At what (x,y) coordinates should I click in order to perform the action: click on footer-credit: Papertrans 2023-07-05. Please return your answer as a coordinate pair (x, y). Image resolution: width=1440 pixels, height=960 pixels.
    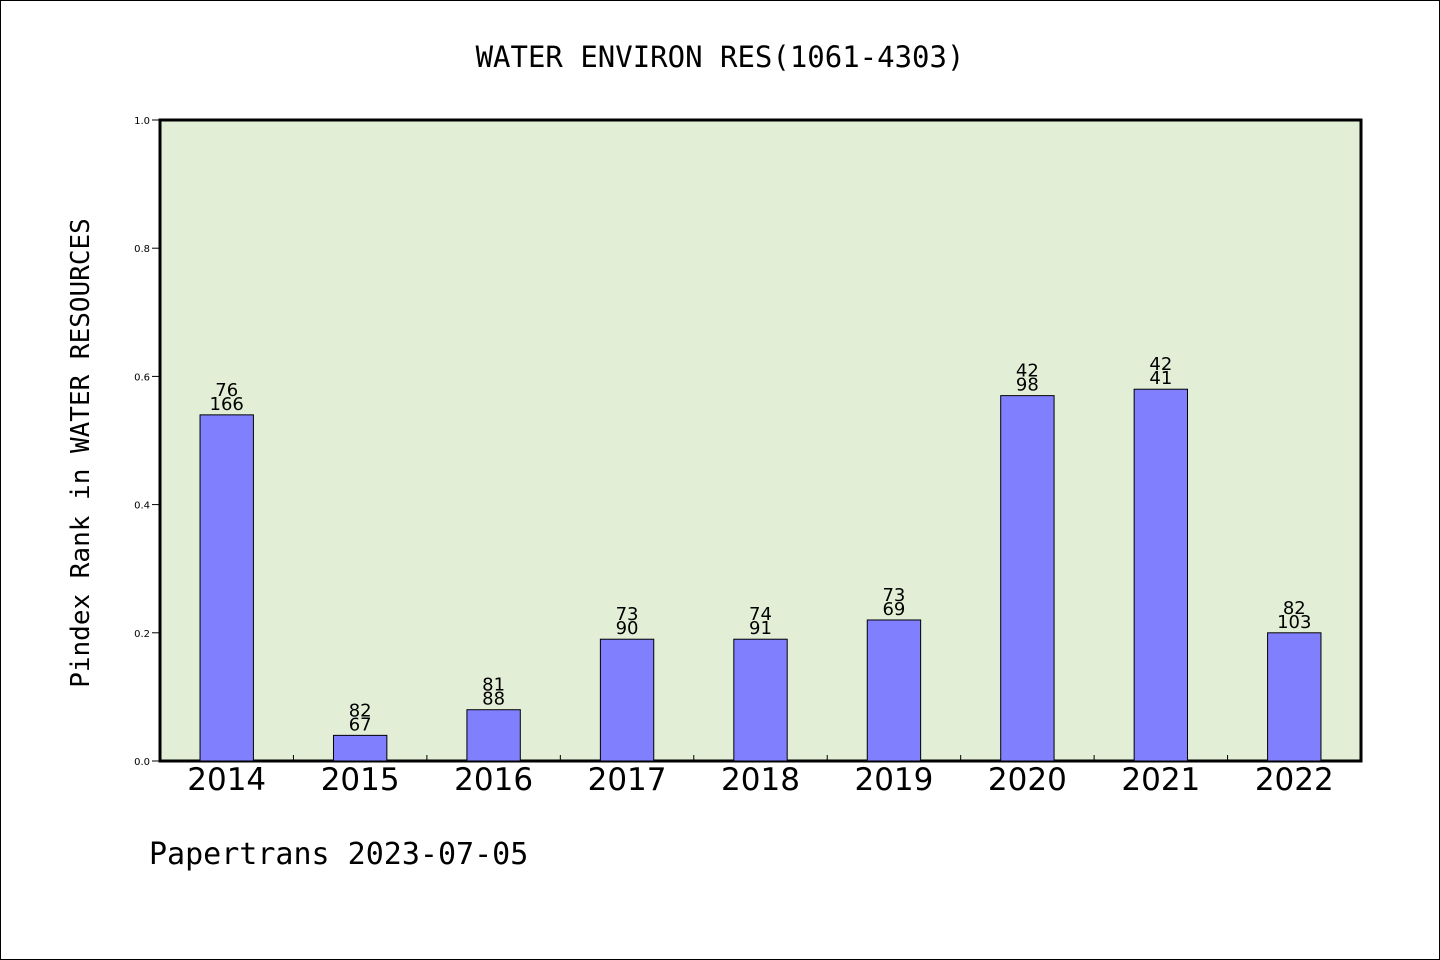
    Looking at the image, I should click on (338, 854).